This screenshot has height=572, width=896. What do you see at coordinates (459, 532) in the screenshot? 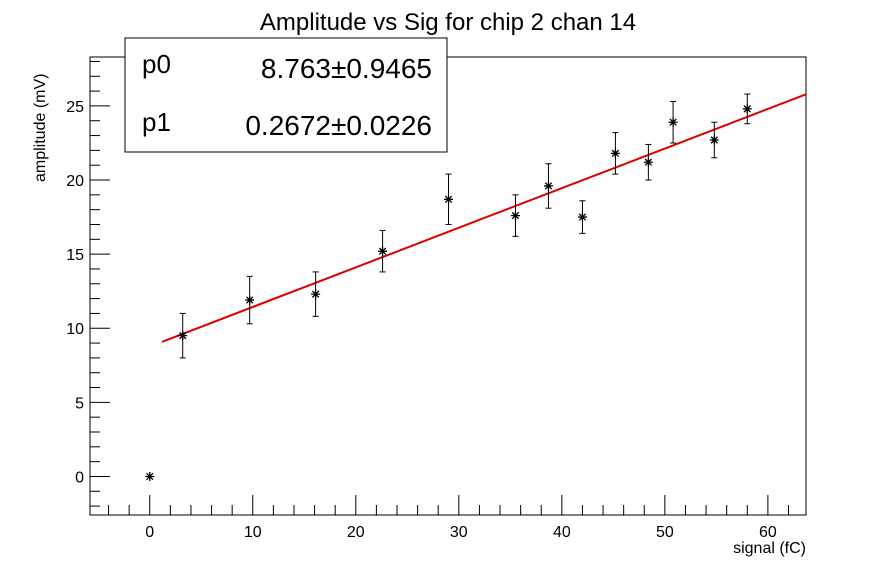
I see `x-tick-label: 30` at bounding box center [459, 532].